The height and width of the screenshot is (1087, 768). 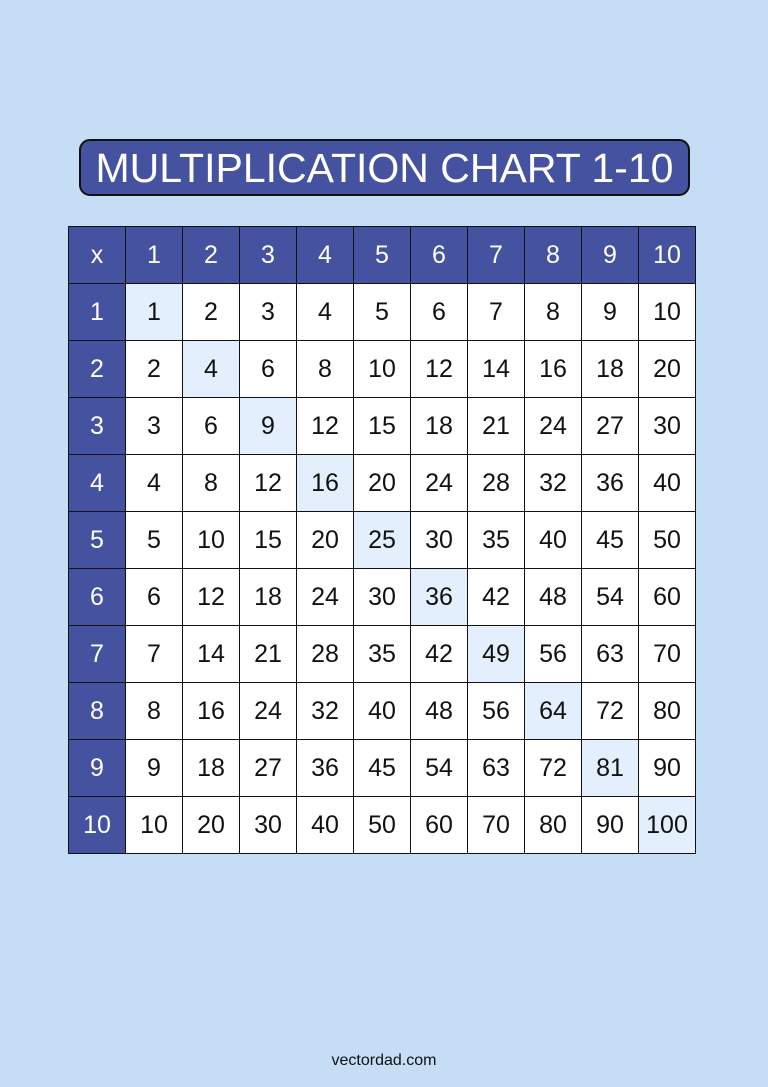 I want to click on header-row: x 1 2 3 4 5 6 7 8 9 10, so click(x=382, y=255).